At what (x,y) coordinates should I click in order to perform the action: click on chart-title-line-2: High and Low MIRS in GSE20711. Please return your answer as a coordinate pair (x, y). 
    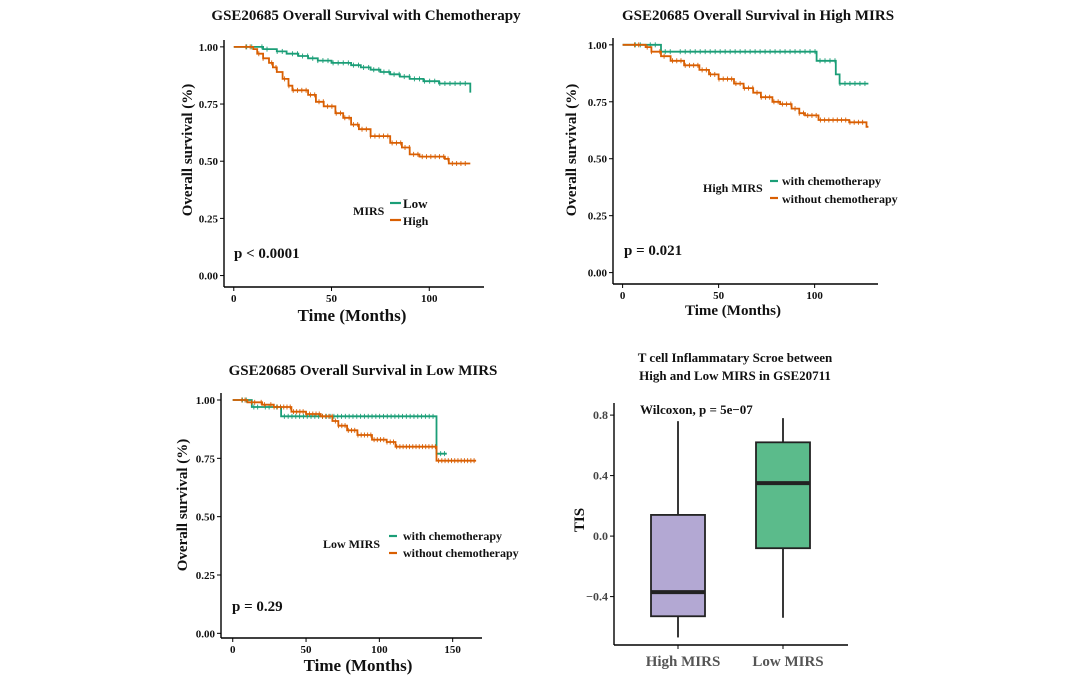
    Looking at the image, I should click on (735, 375).